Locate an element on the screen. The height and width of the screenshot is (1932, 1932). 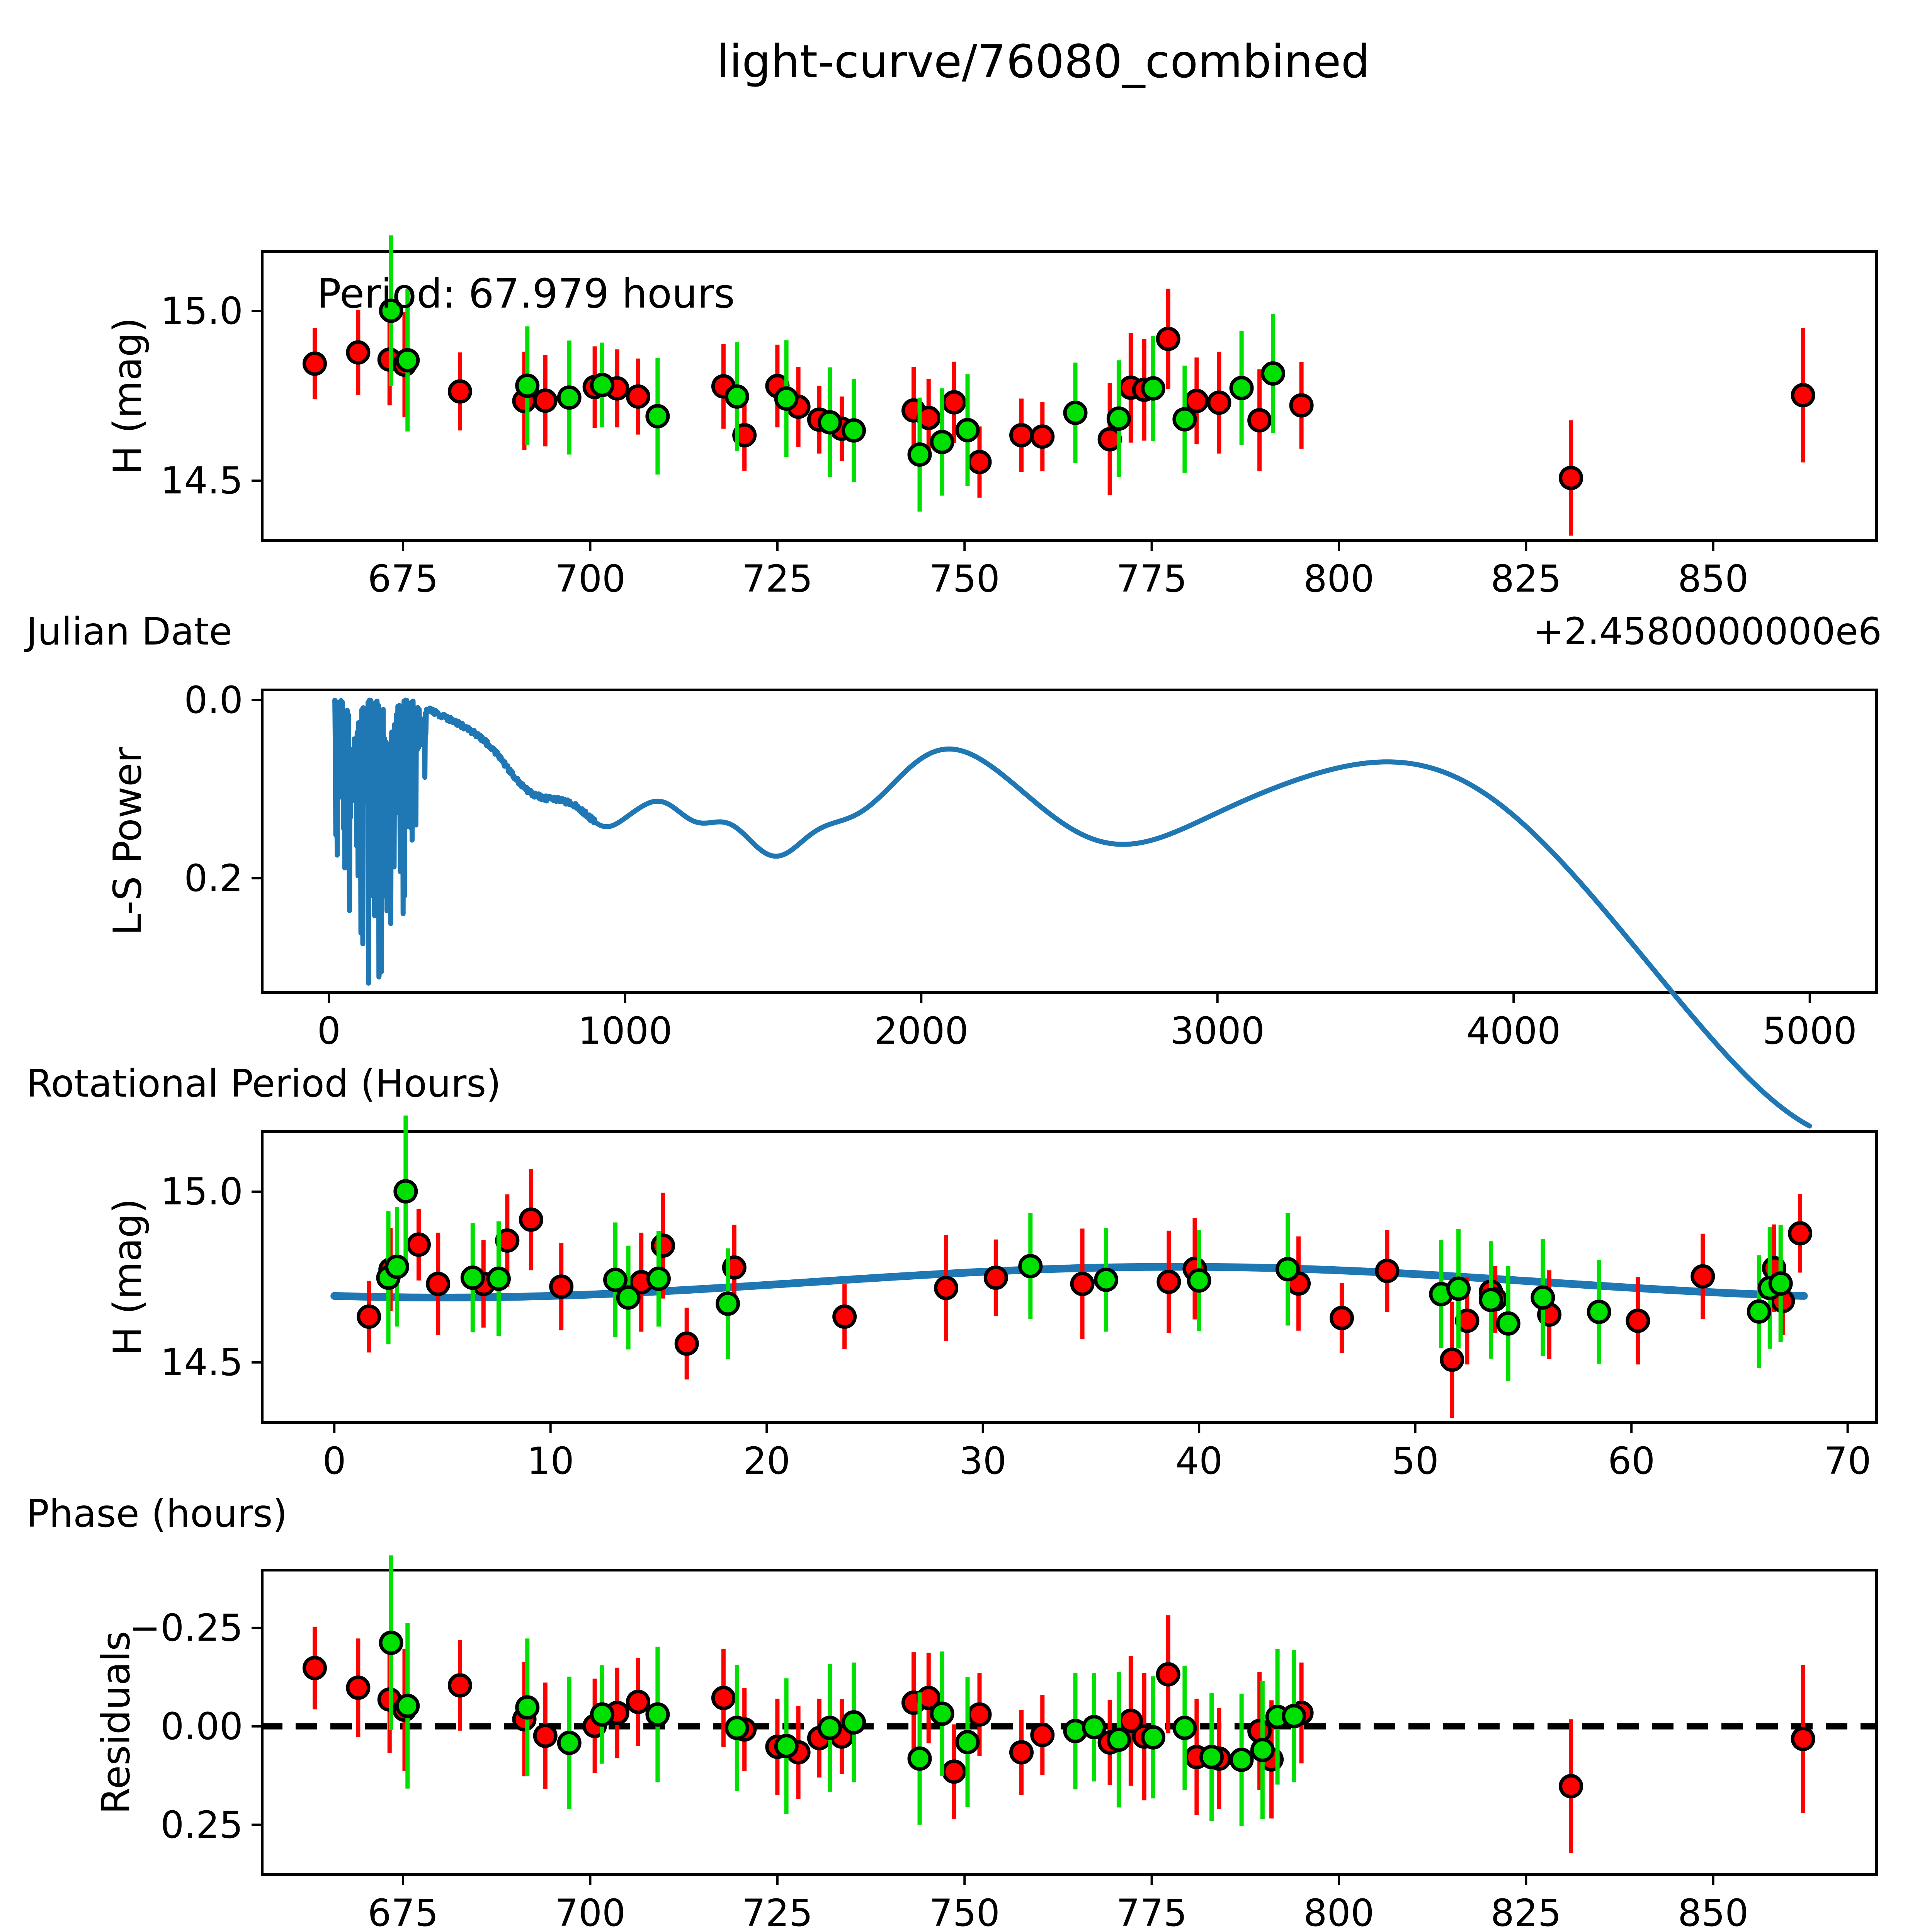
xtick-label-0-2: 725 is located at coordinates (777, 578).